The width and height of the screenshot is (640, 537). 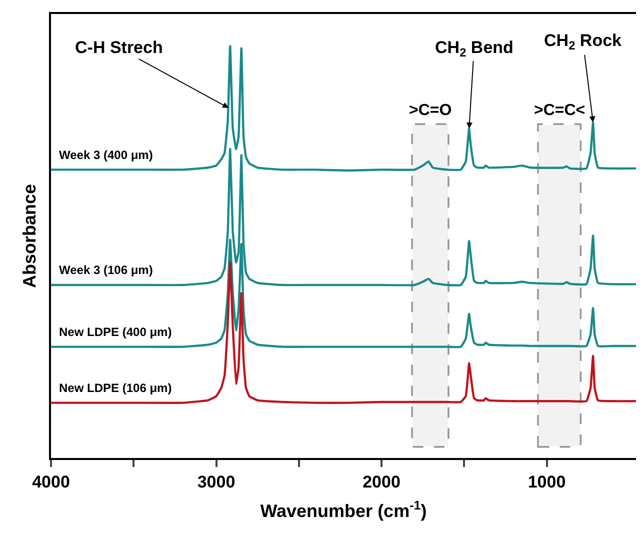 What do you see at coordinates (30, 236) in the screenshot?
I see `y-axis-title: Absorbance` at bounding box center [30, 236].